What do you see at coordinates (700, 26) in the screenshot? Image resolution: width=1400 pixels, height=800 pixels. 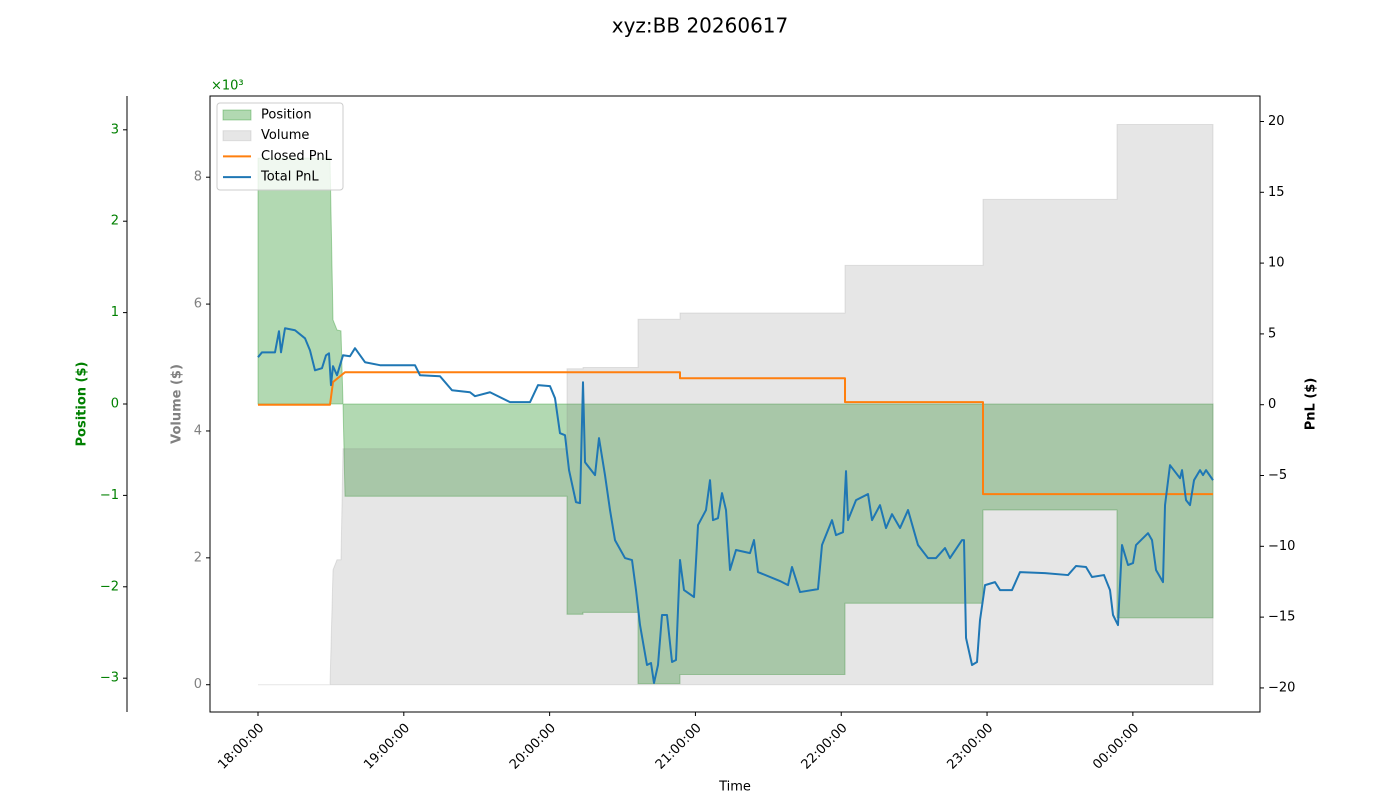 I see `chart-title: xyz:BB 20260617` at bounding box center [700, 26].